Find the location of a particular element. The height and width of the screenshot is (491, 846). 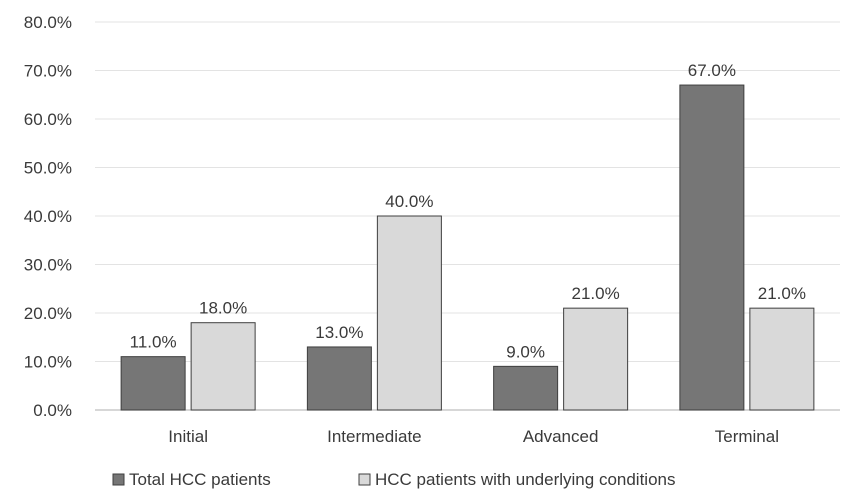

y-tick-label: 50.0% is located at coordinates (48, 168).